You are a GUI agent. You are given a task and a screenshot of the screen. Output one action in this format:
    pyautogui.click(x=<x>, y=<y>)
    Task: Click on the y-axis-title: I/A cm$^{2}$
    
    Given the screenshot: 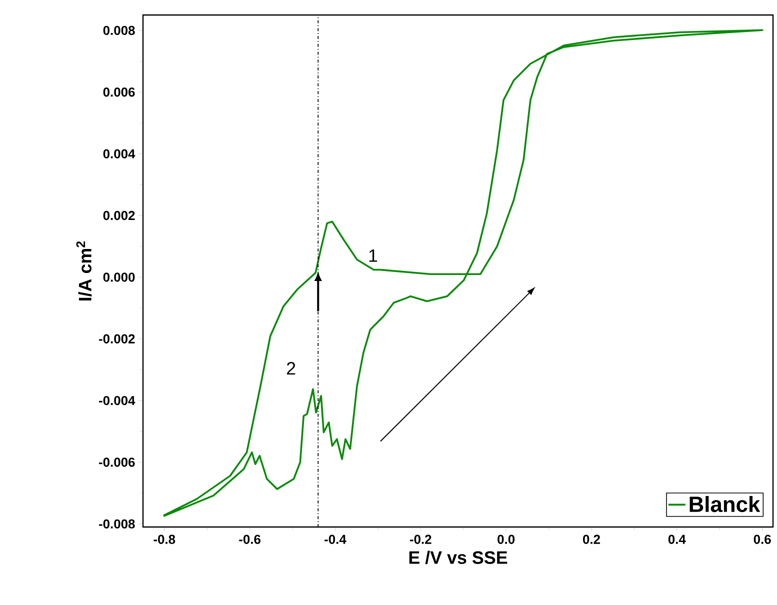 What is the action you would take?
    pyautogui.click(x=84, y=270)
    